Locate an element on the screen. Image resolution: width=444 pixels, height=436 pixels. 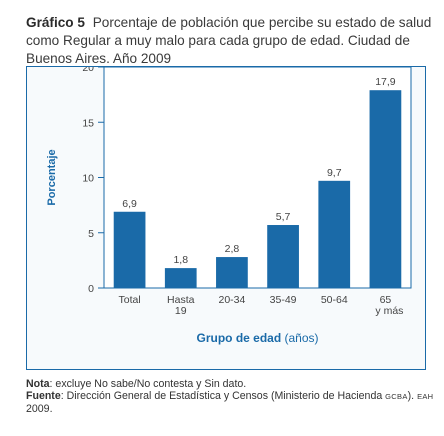
chart-number: Gráfico 5 is located at coordinates (55, 22).